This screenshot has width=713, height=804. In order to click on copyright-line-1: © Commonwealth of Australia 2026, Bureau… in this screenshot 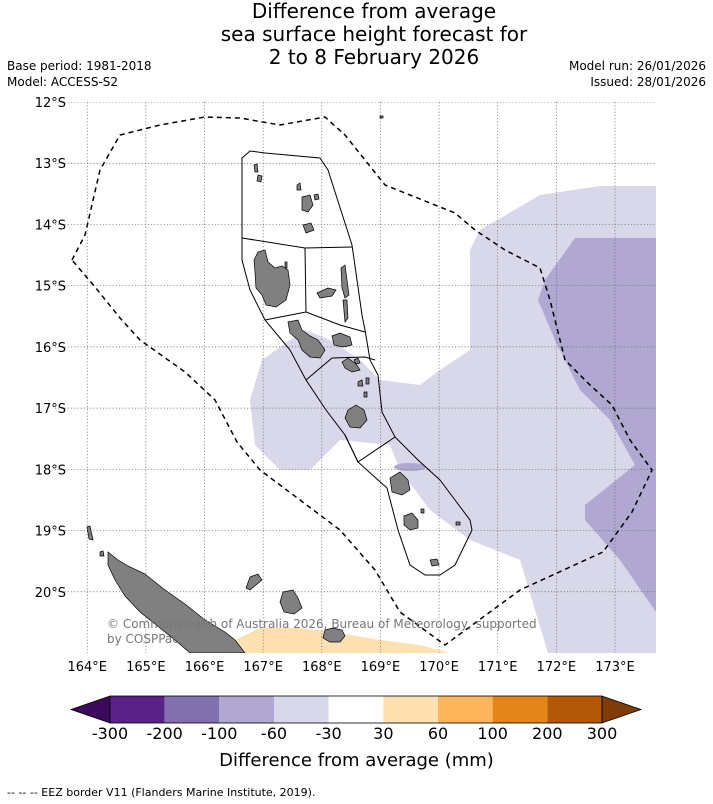, I will do `click(322, 624)`.